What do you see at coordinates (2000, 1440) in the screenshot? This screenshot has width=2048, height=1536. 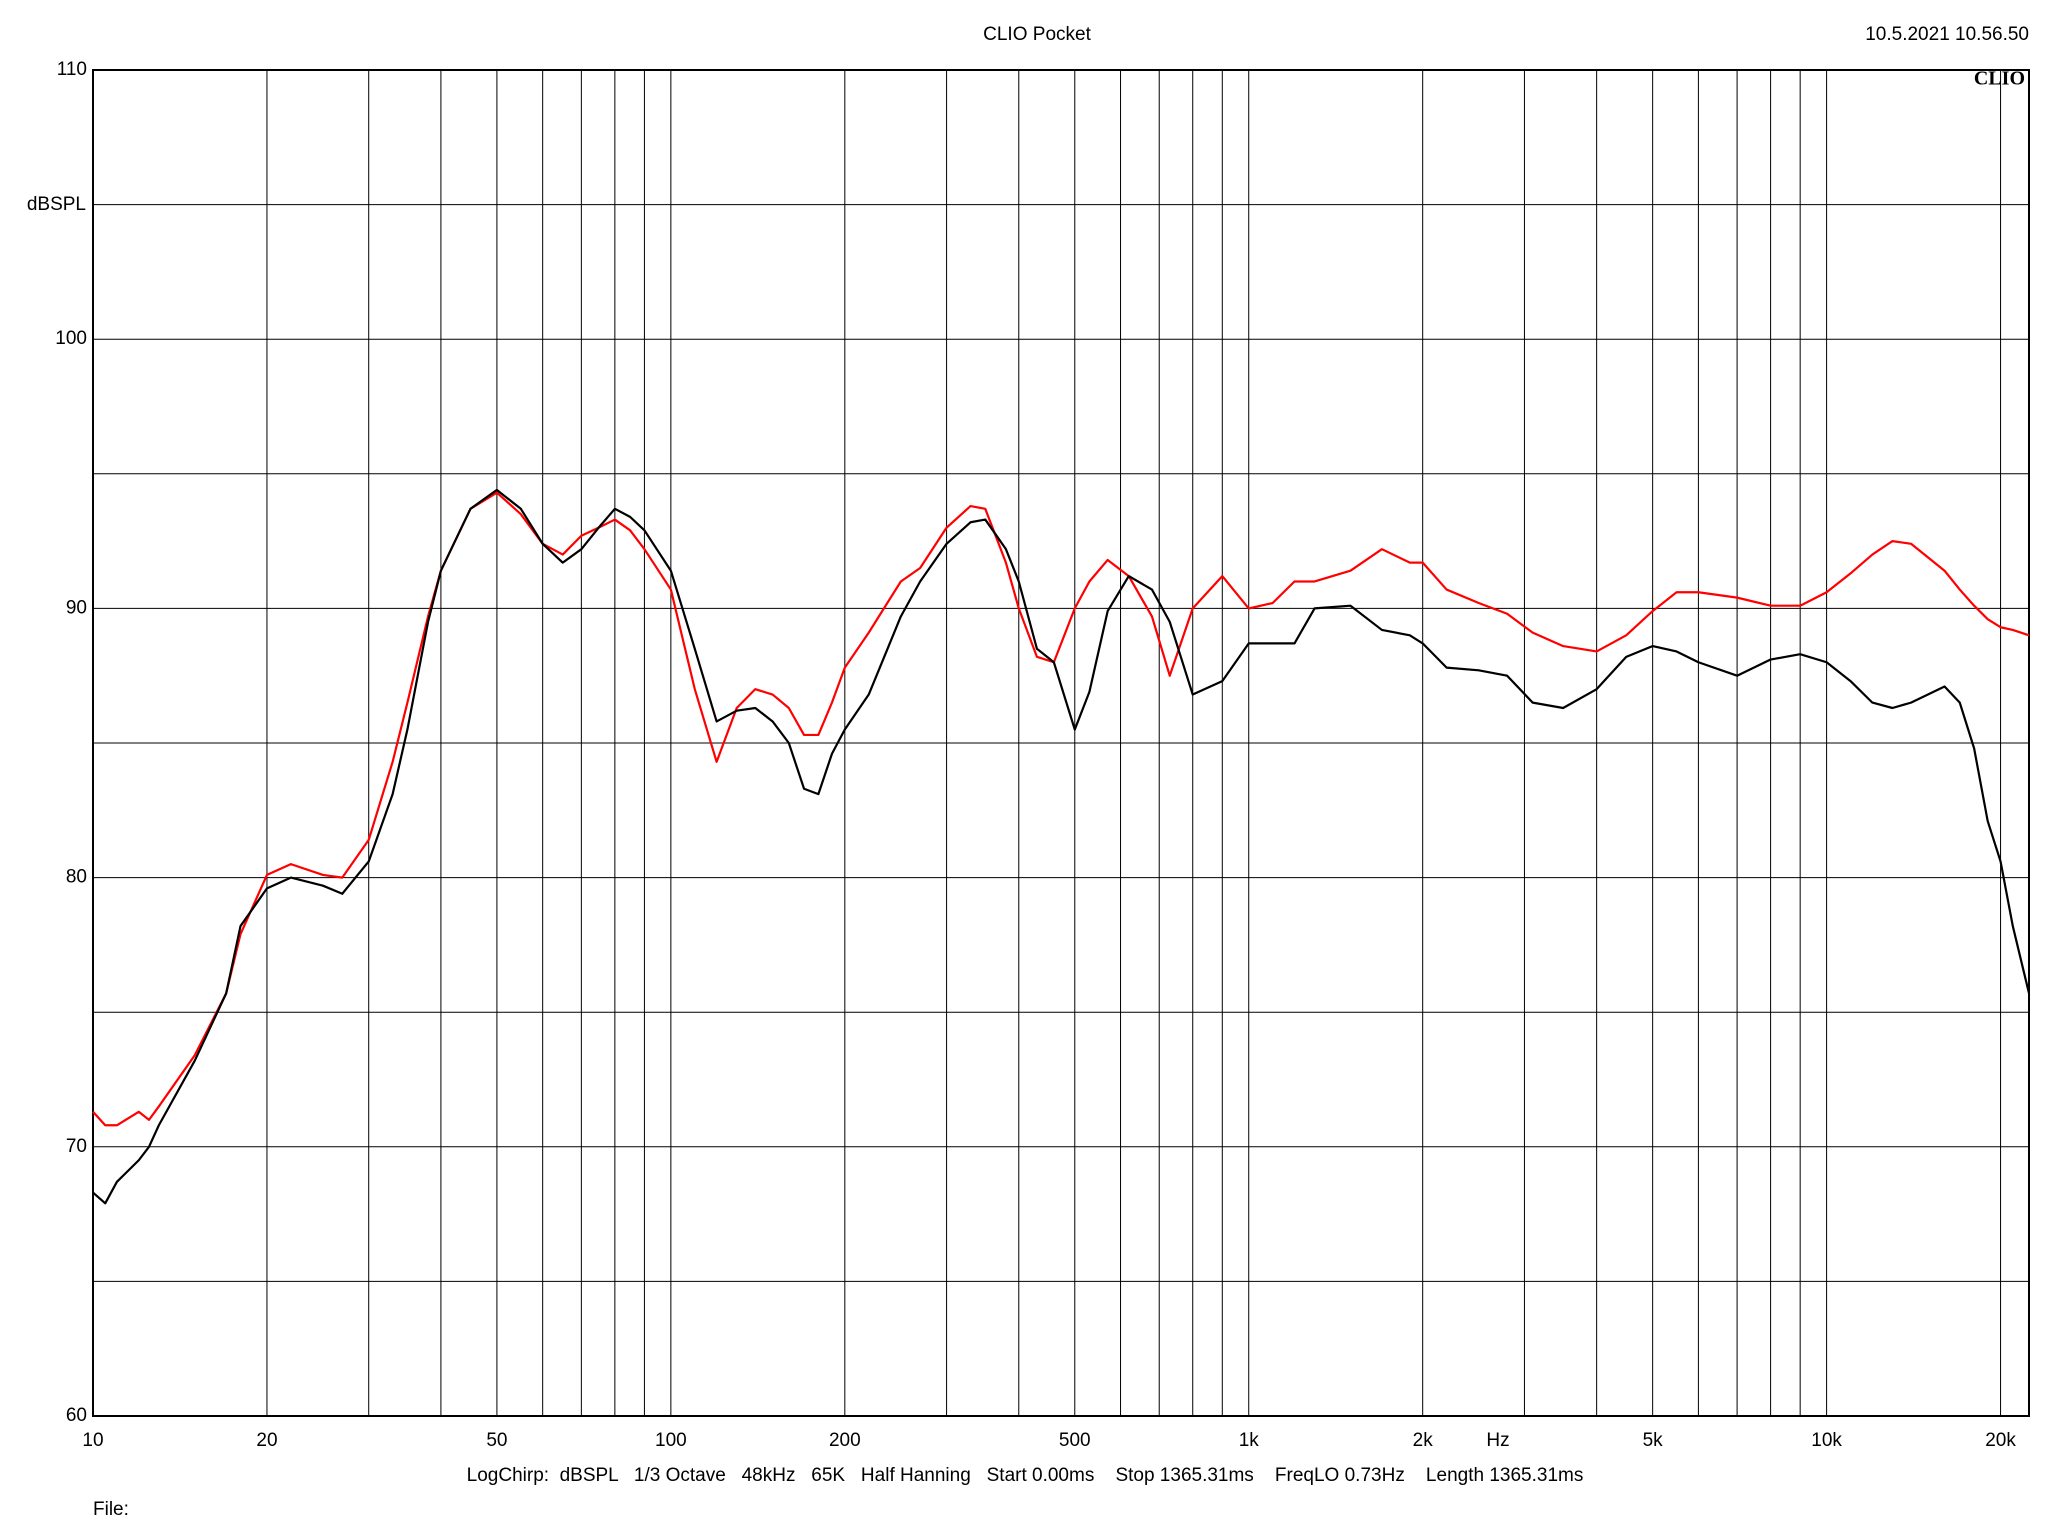 I see `x-tick-label: 20k` at bounding box center [2000, 1440].